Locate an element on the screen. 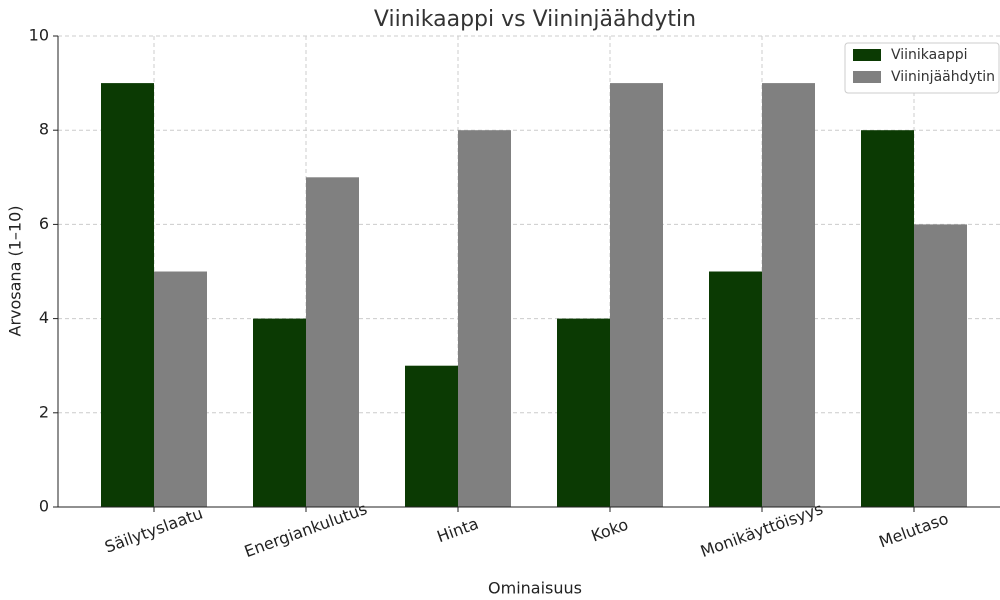  legend-label: Viininjäähdytin is located at coordinates (943, 77).